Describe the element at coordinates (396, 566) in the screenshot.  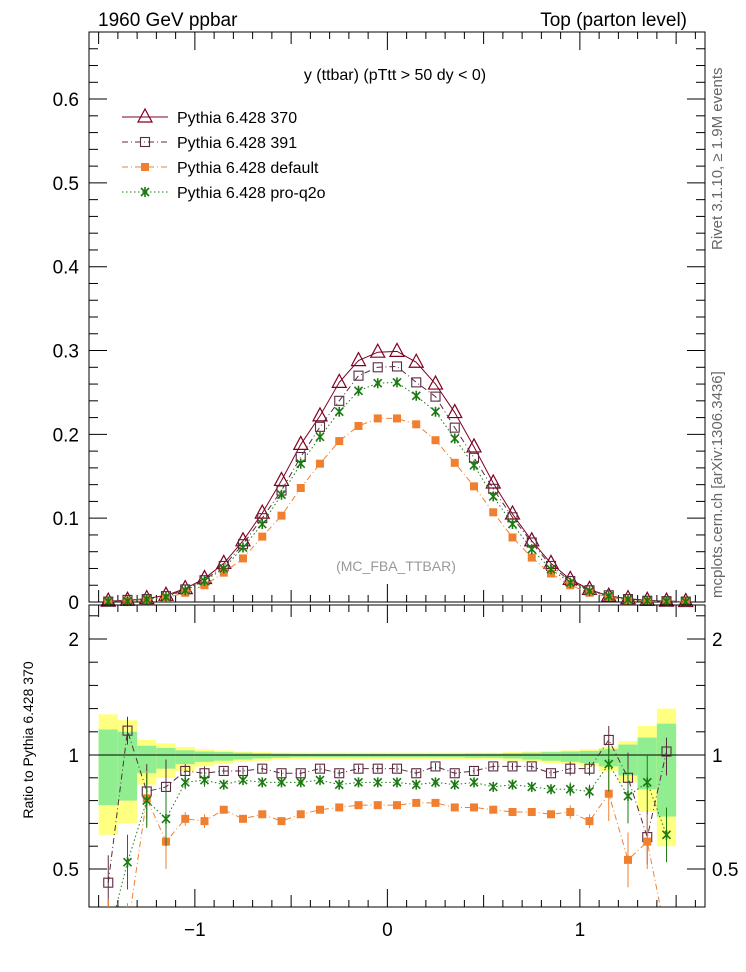
I see `watermark: (MC_FBA_TTBAR)` at that location.